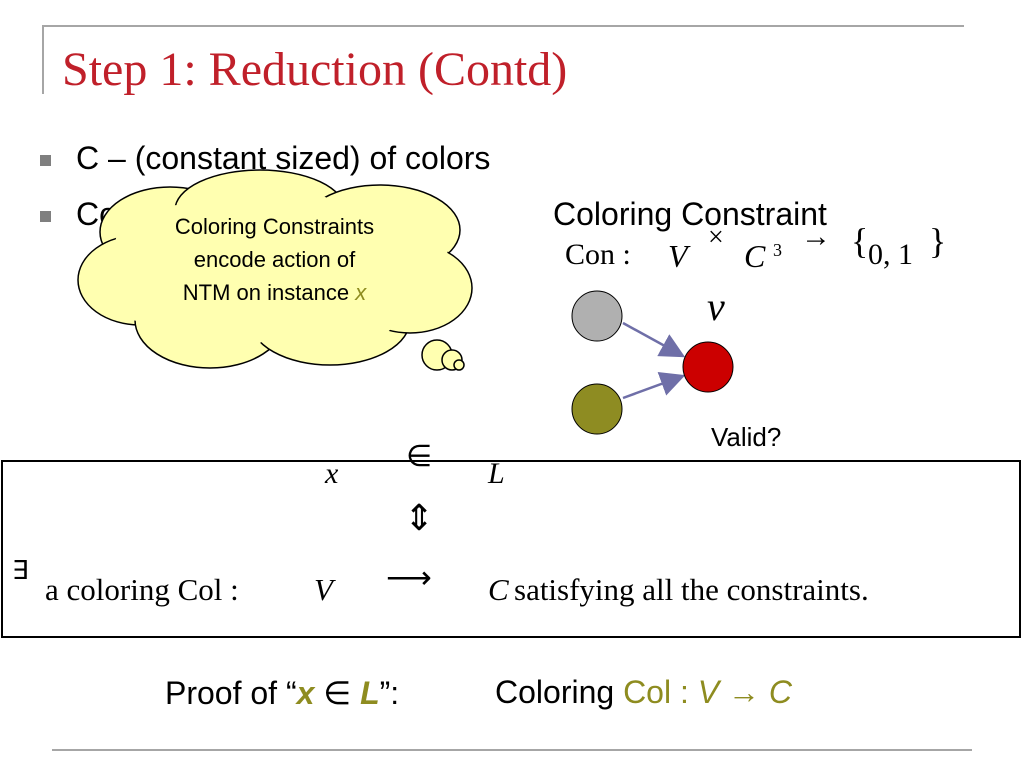 Image resolution: width=1024 pixels, height=768 pixels. Describe the element at coordinates (142, 589) in the screenshot. I see `eq-coloring-prefix: a coloring Col :` at that location.